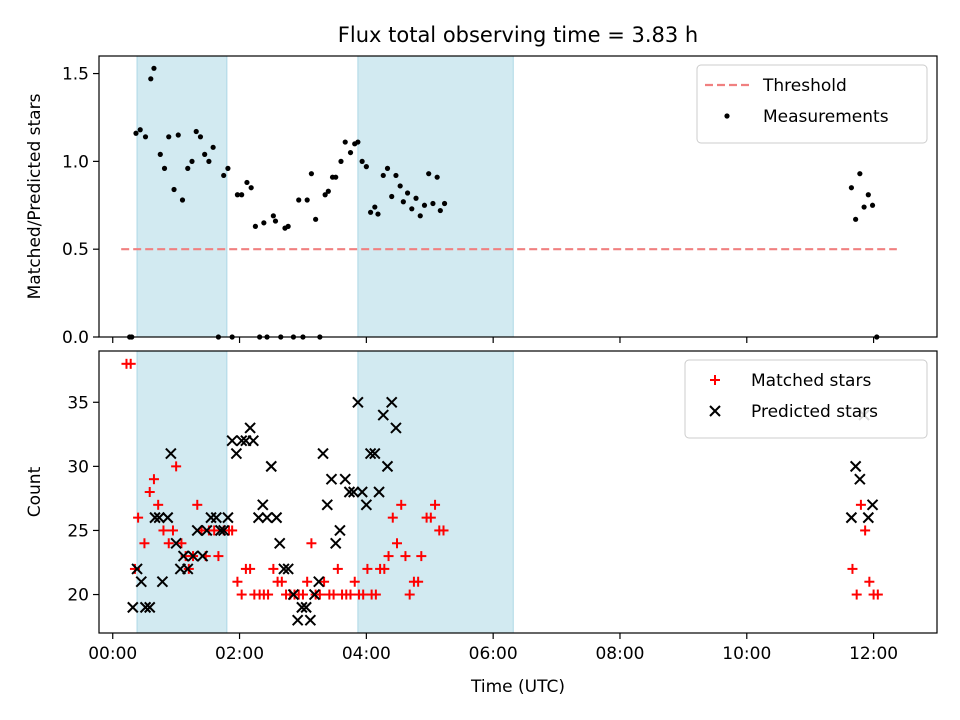 This screenshot has height=720, width=960. I want to click on y-tick-label: 35, so click(78, 403).